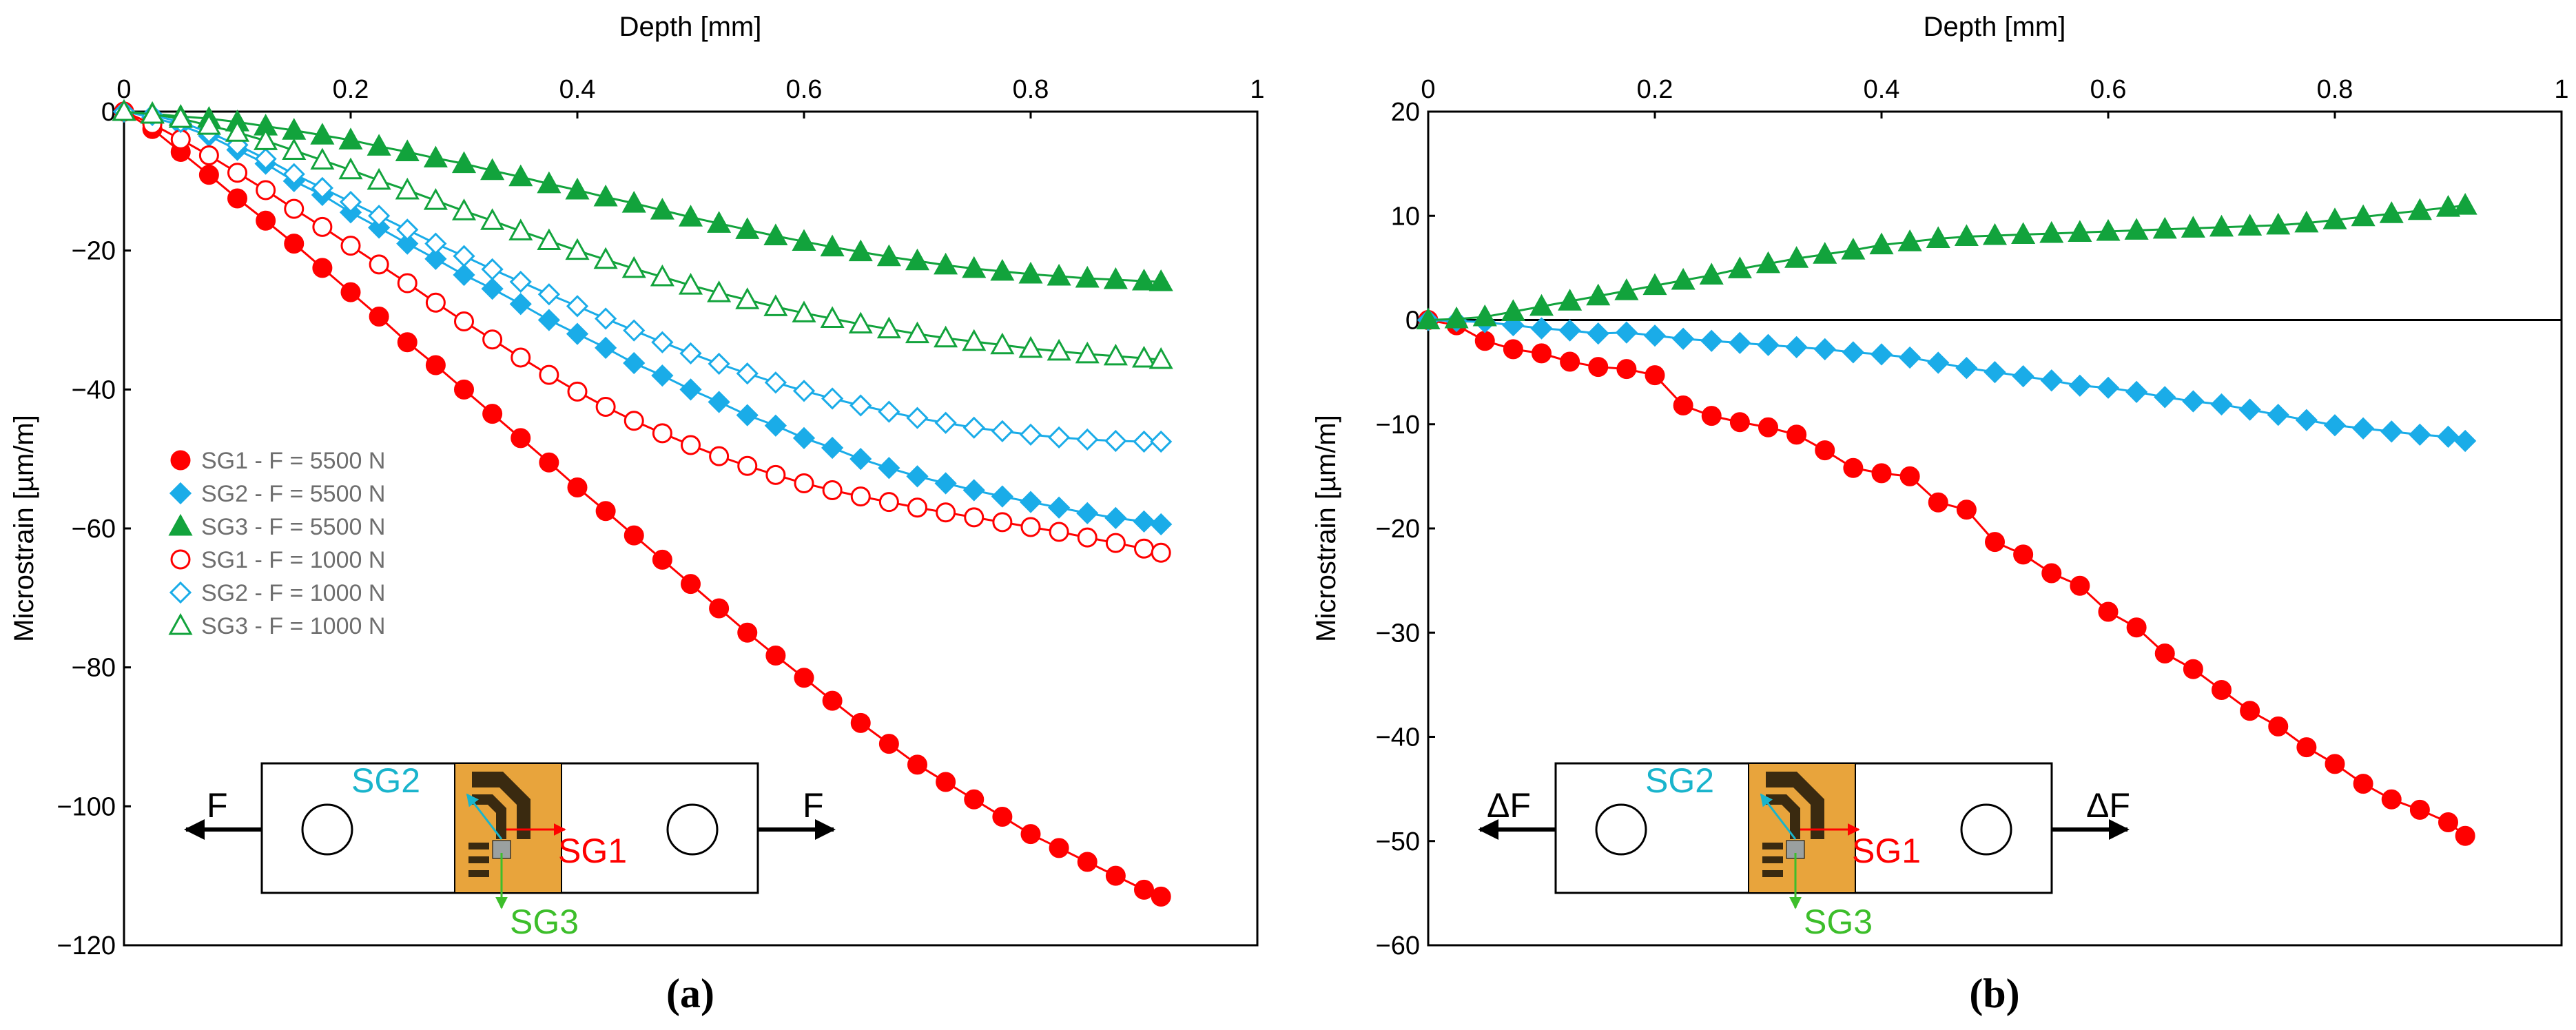 The width and height of the screenshot is (2576, 1030). Describe the element at coordinates (293, 626) in the screenshot. I see `legend-entry: SG3 - F = 1000 N` at that location.